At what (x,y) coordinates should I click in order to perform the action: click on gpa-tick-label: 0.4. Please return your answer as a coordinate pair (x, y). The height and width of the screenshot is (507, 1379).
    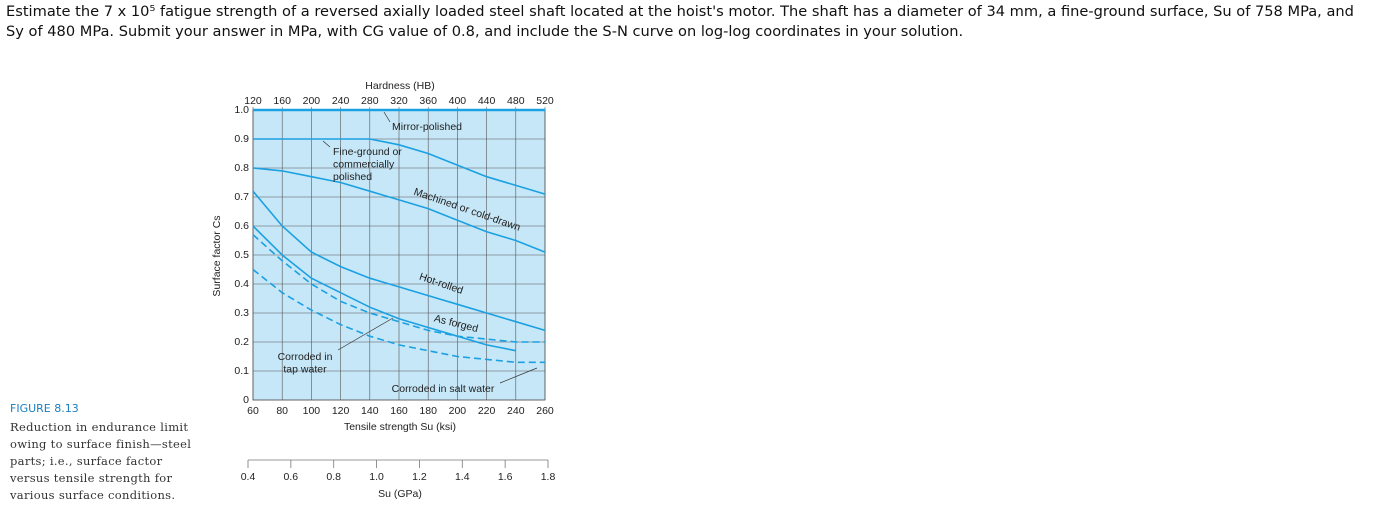
    Looking at the image, I should click on (248, 477).